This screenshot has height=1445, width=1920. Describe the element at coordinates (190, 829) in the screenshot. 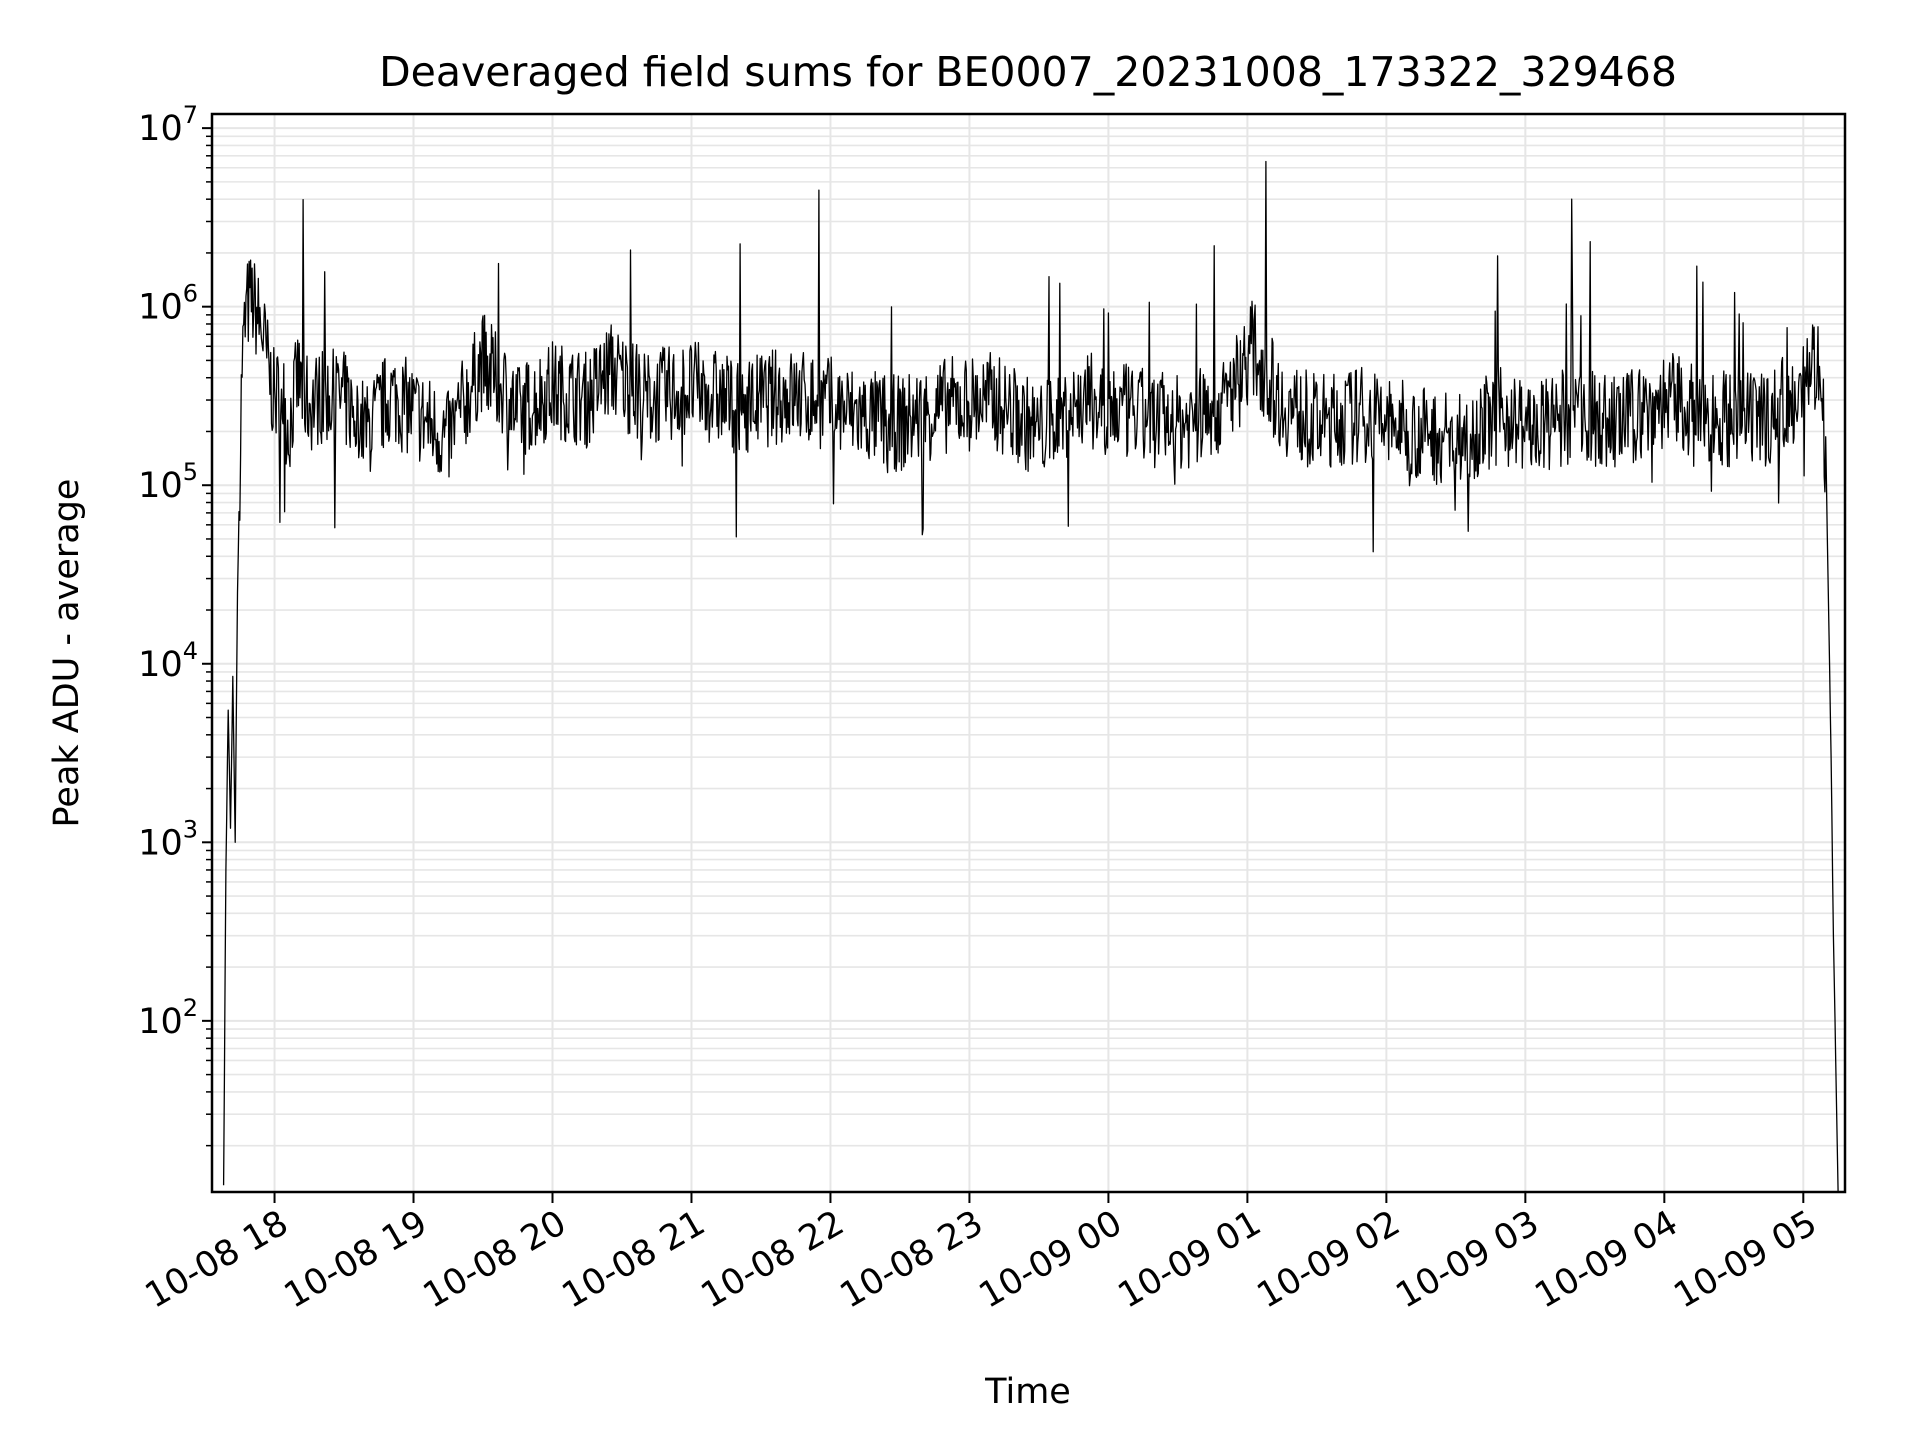

I see `y-tick-exponent: 3` at that location.